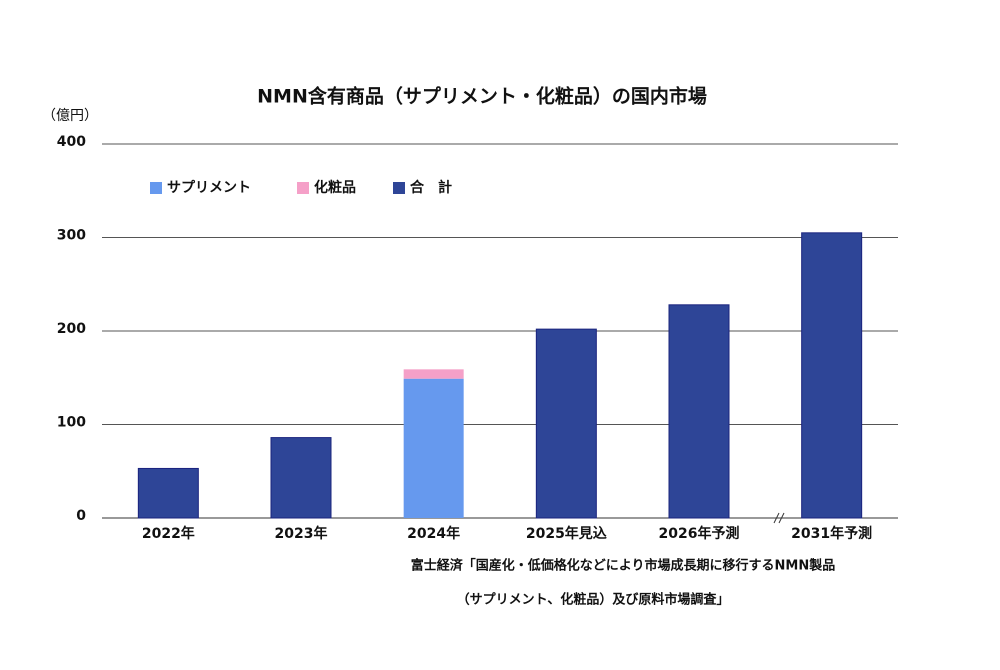  I want to click on y-tick-label: 100, so click(71, 423).